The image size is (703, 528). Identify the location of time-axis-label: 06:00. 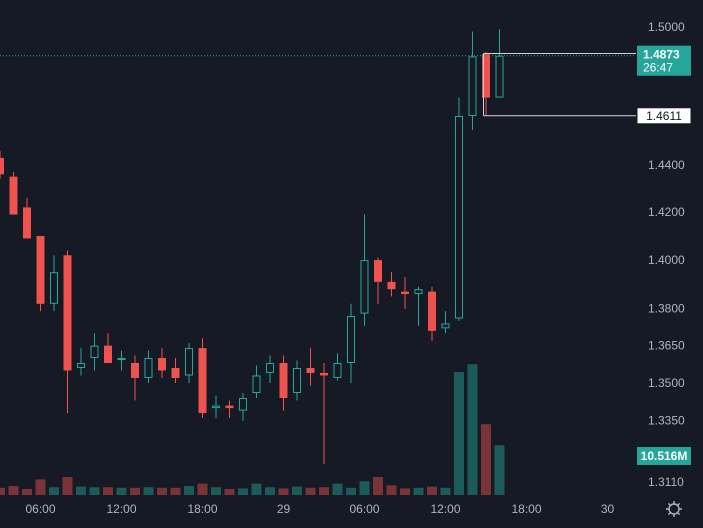
(364, 509).